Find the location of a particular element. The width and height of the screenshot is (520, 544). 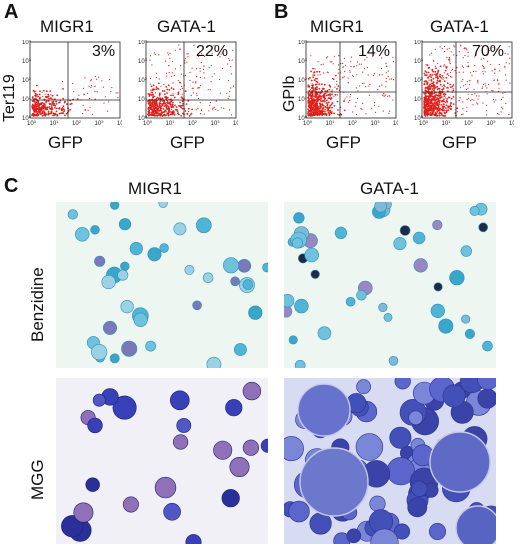

x-tick-label: 103 is located at coordinates (492, 122).